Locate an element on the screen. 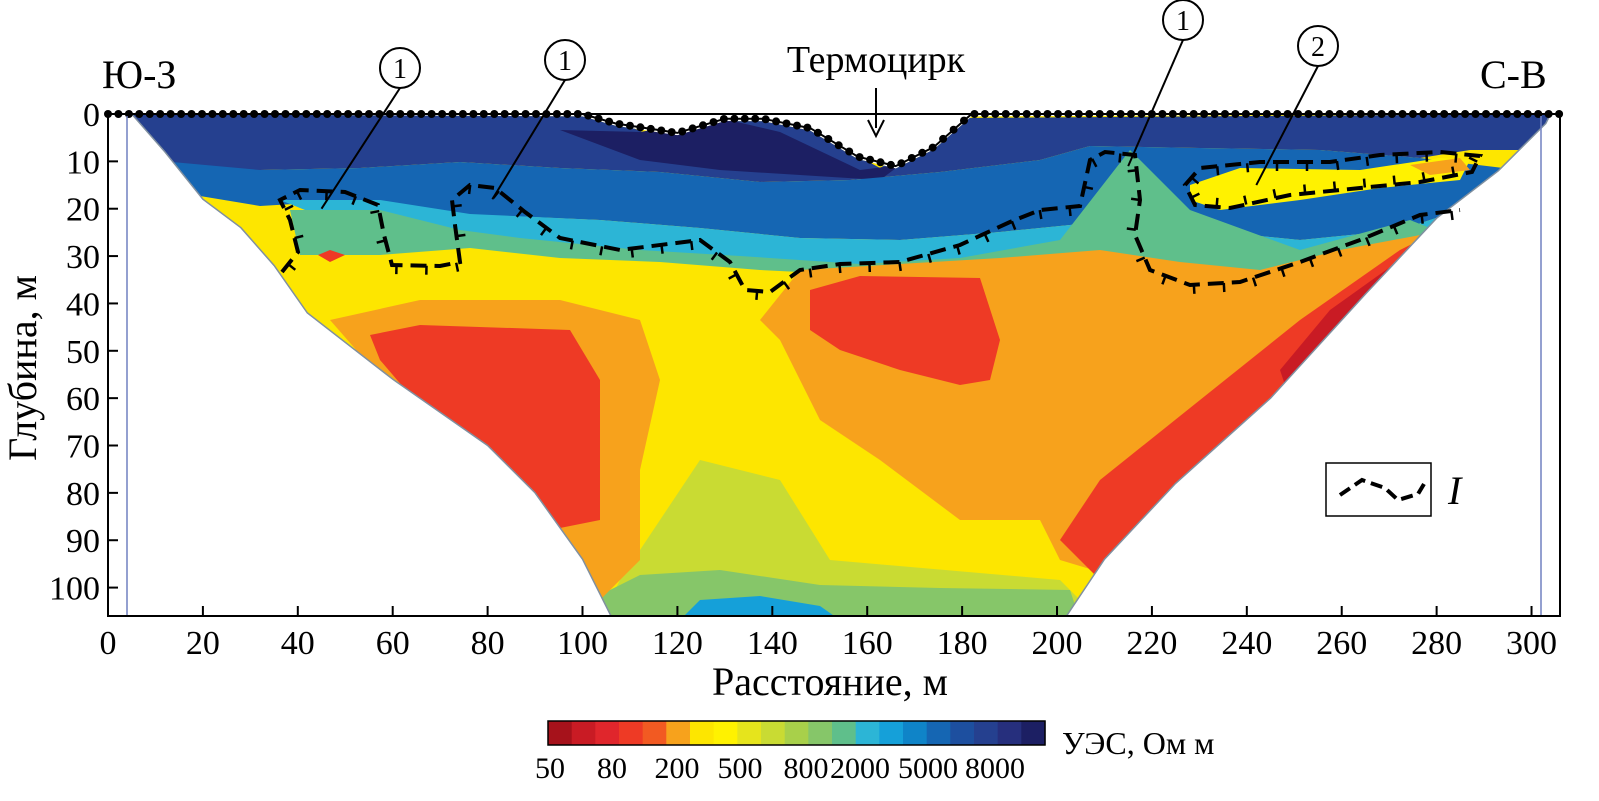  colorbar-frame is located at coordinates (796, 733).